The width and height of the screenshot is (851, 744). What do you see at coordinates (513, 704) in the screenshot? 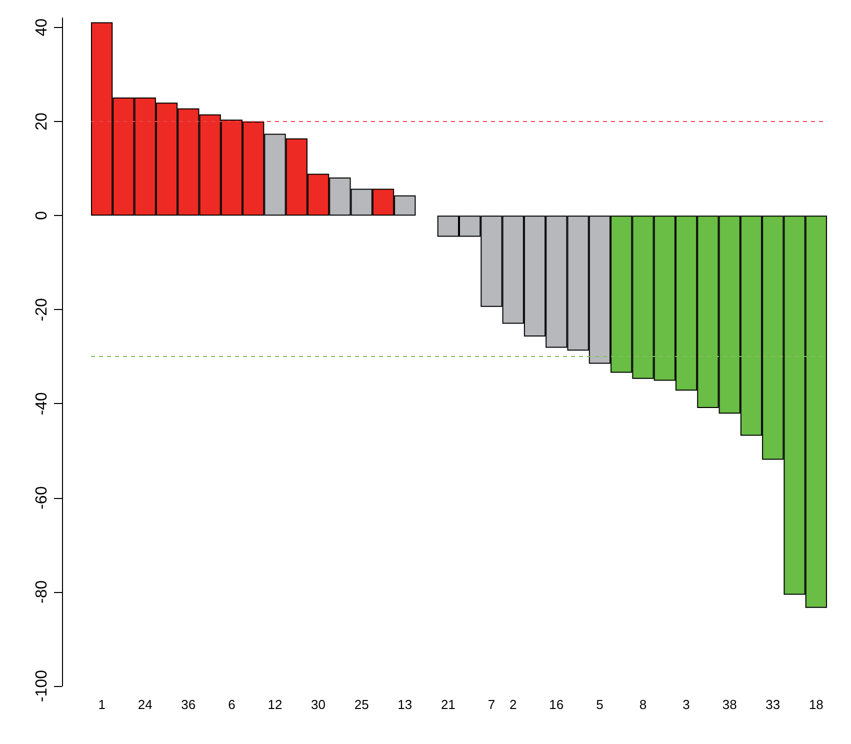
I see `x-tick-label: 2` at bounding box center [513, 704].